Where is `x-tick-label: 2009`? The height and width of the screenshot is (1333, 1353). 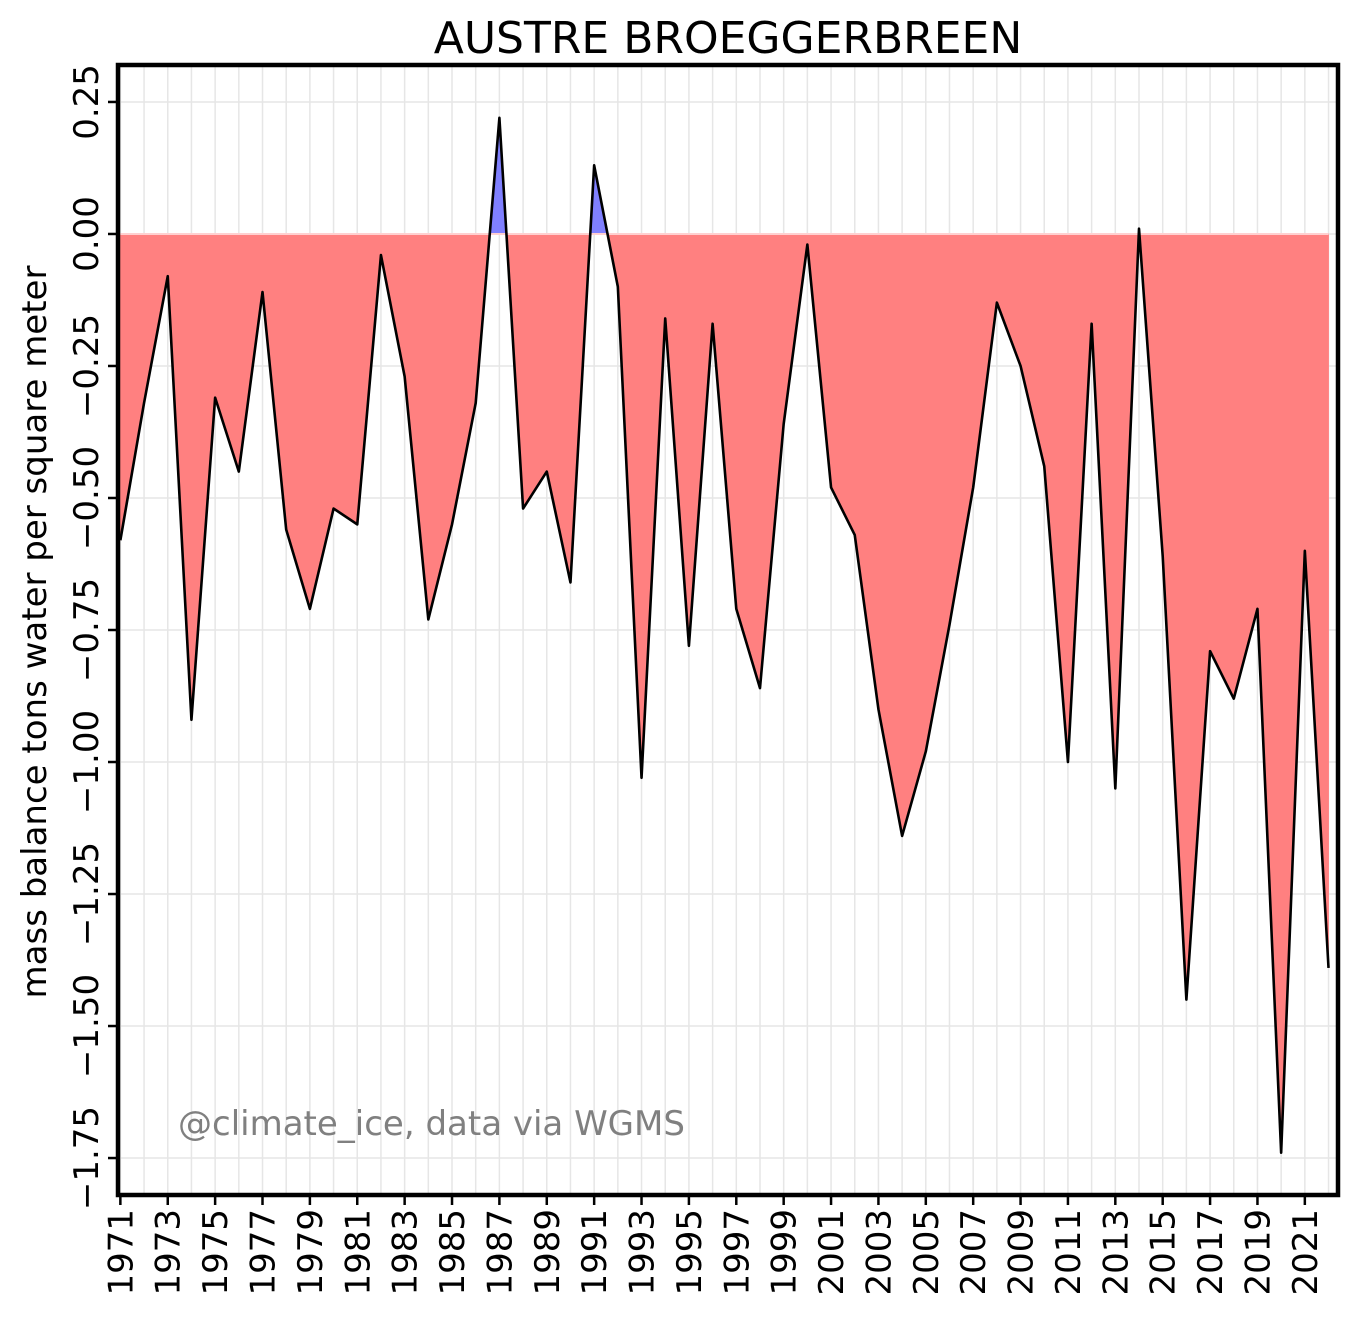 x-tick-label: 2009 is located at coordinates (1022, 1252).